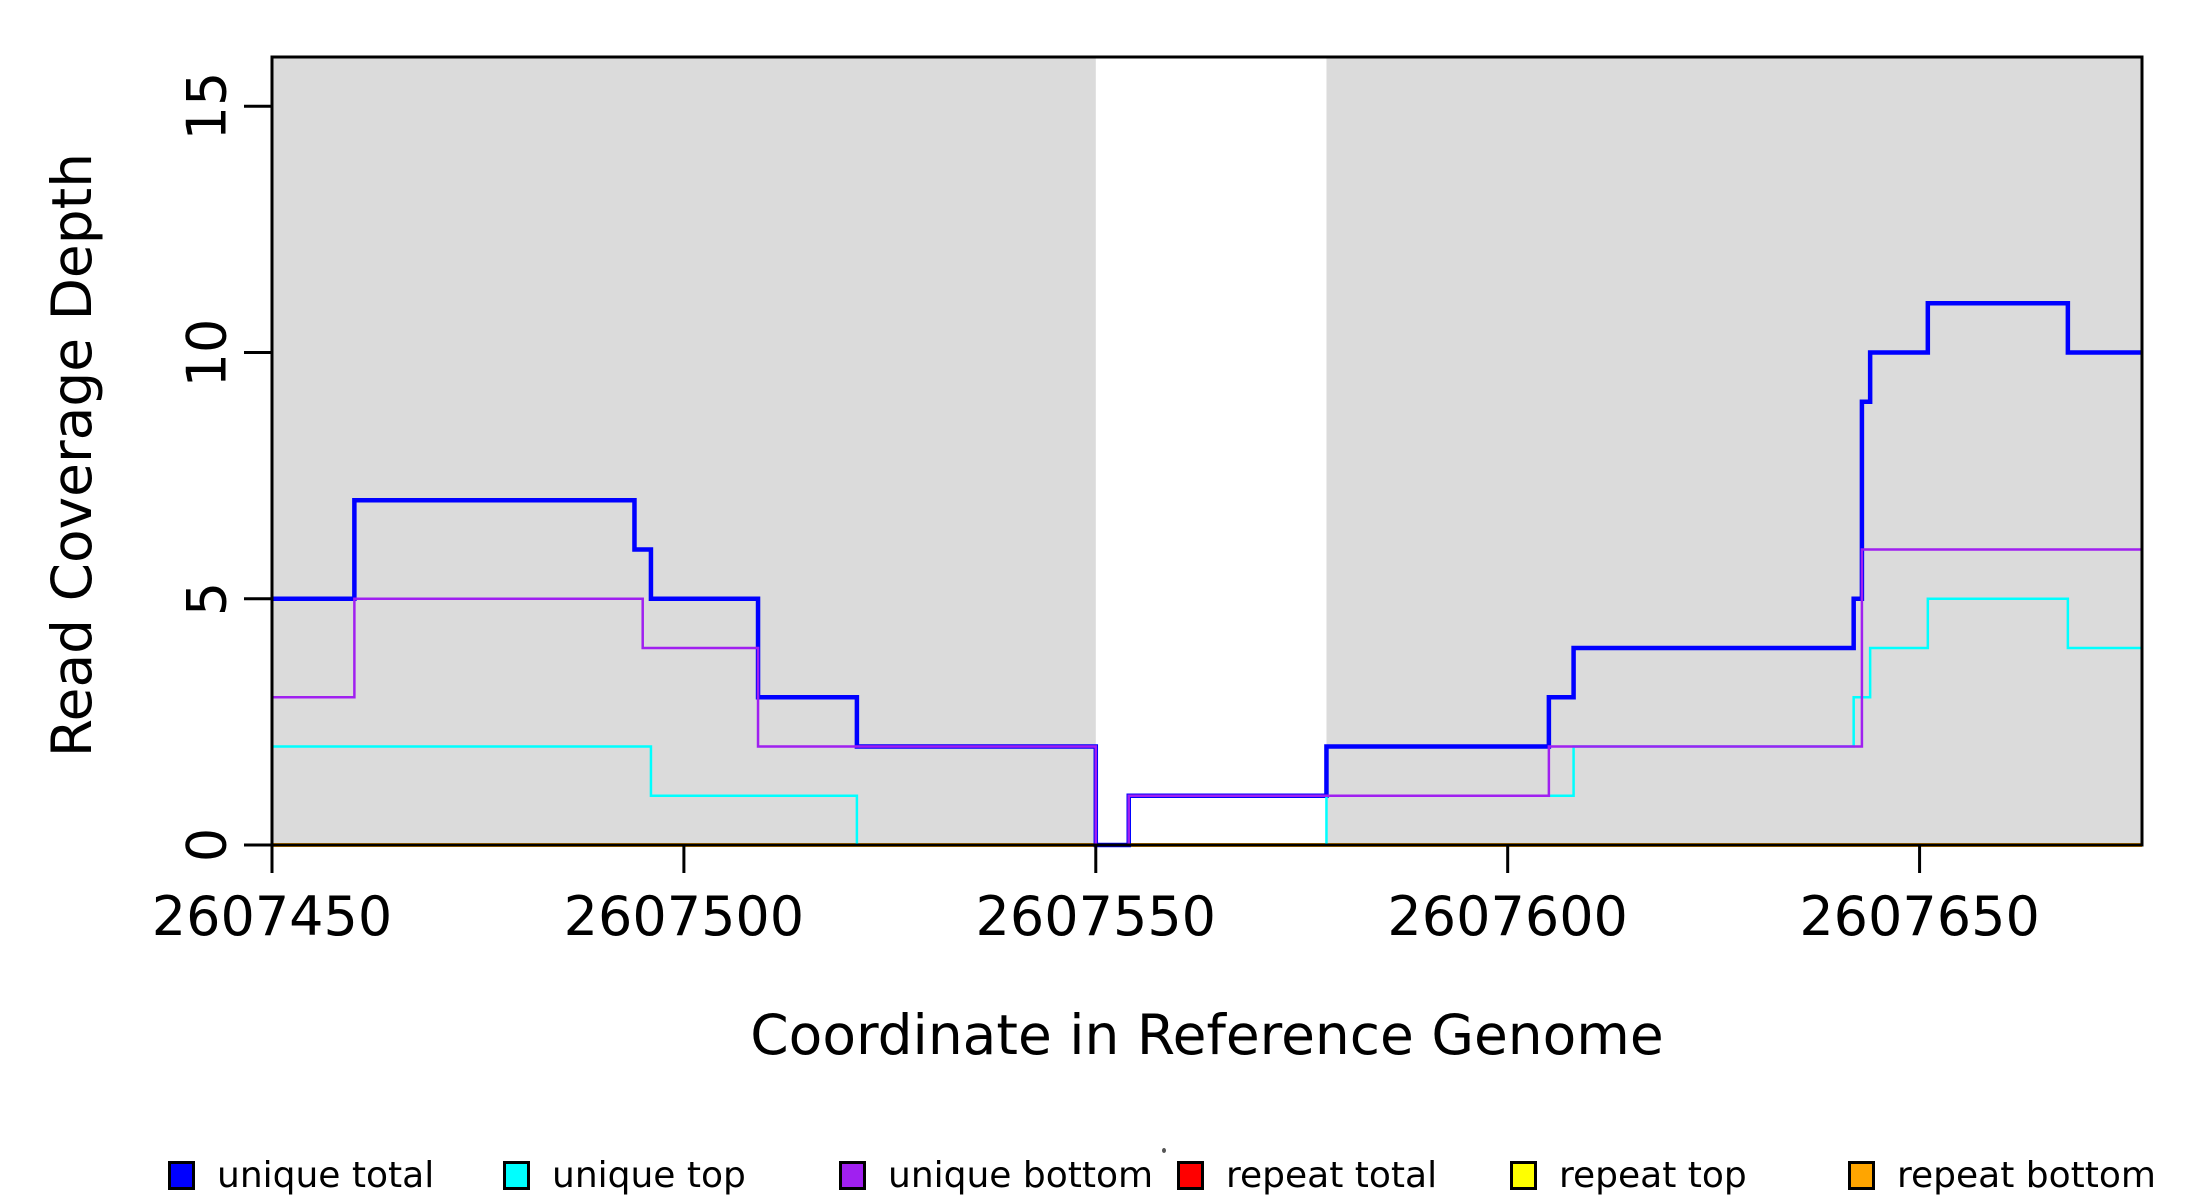 The image size is (2200, 1200). I want to click on x-tick-label-2607500: 2607500, so click(684, 916).